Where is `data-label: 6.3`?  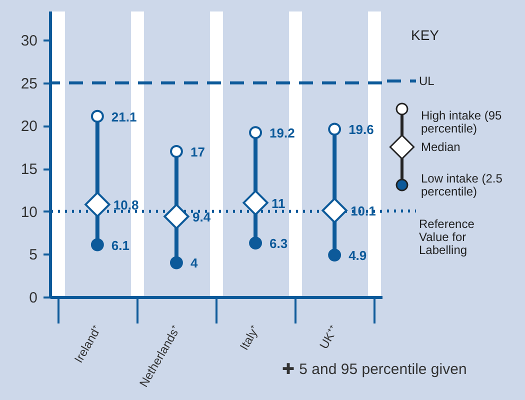 data-label: 6.3 is located at coordinates (279, 244).